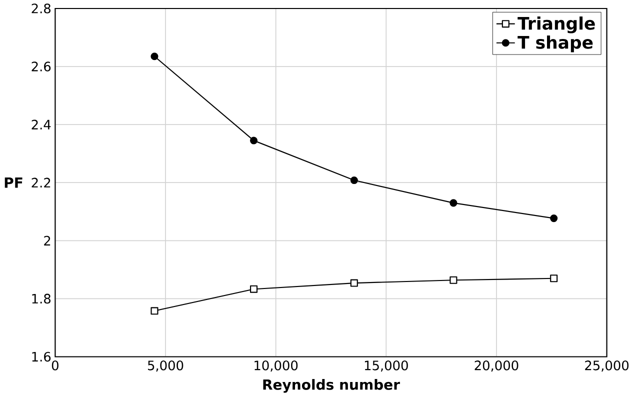 This screenshot has width=633, height=396. What do you see at coordinates (41, 66) in the screenshot?
I see `y-tick-label: 2.6` at bounding box center [41, 66].